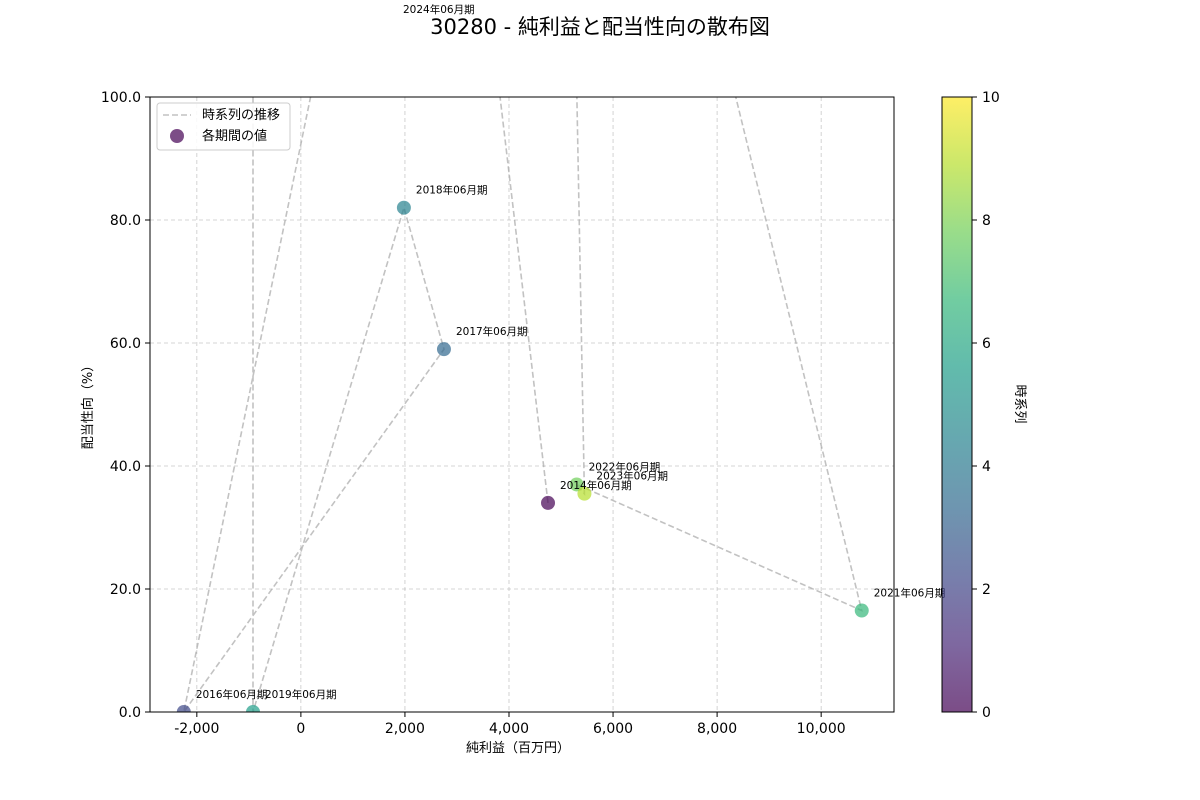 The width and height of the screenshot is (1200, 800). Describe the element at coordinates (125, 467) in the screenshot. I see `y-tick-label: 40.0` at that location.